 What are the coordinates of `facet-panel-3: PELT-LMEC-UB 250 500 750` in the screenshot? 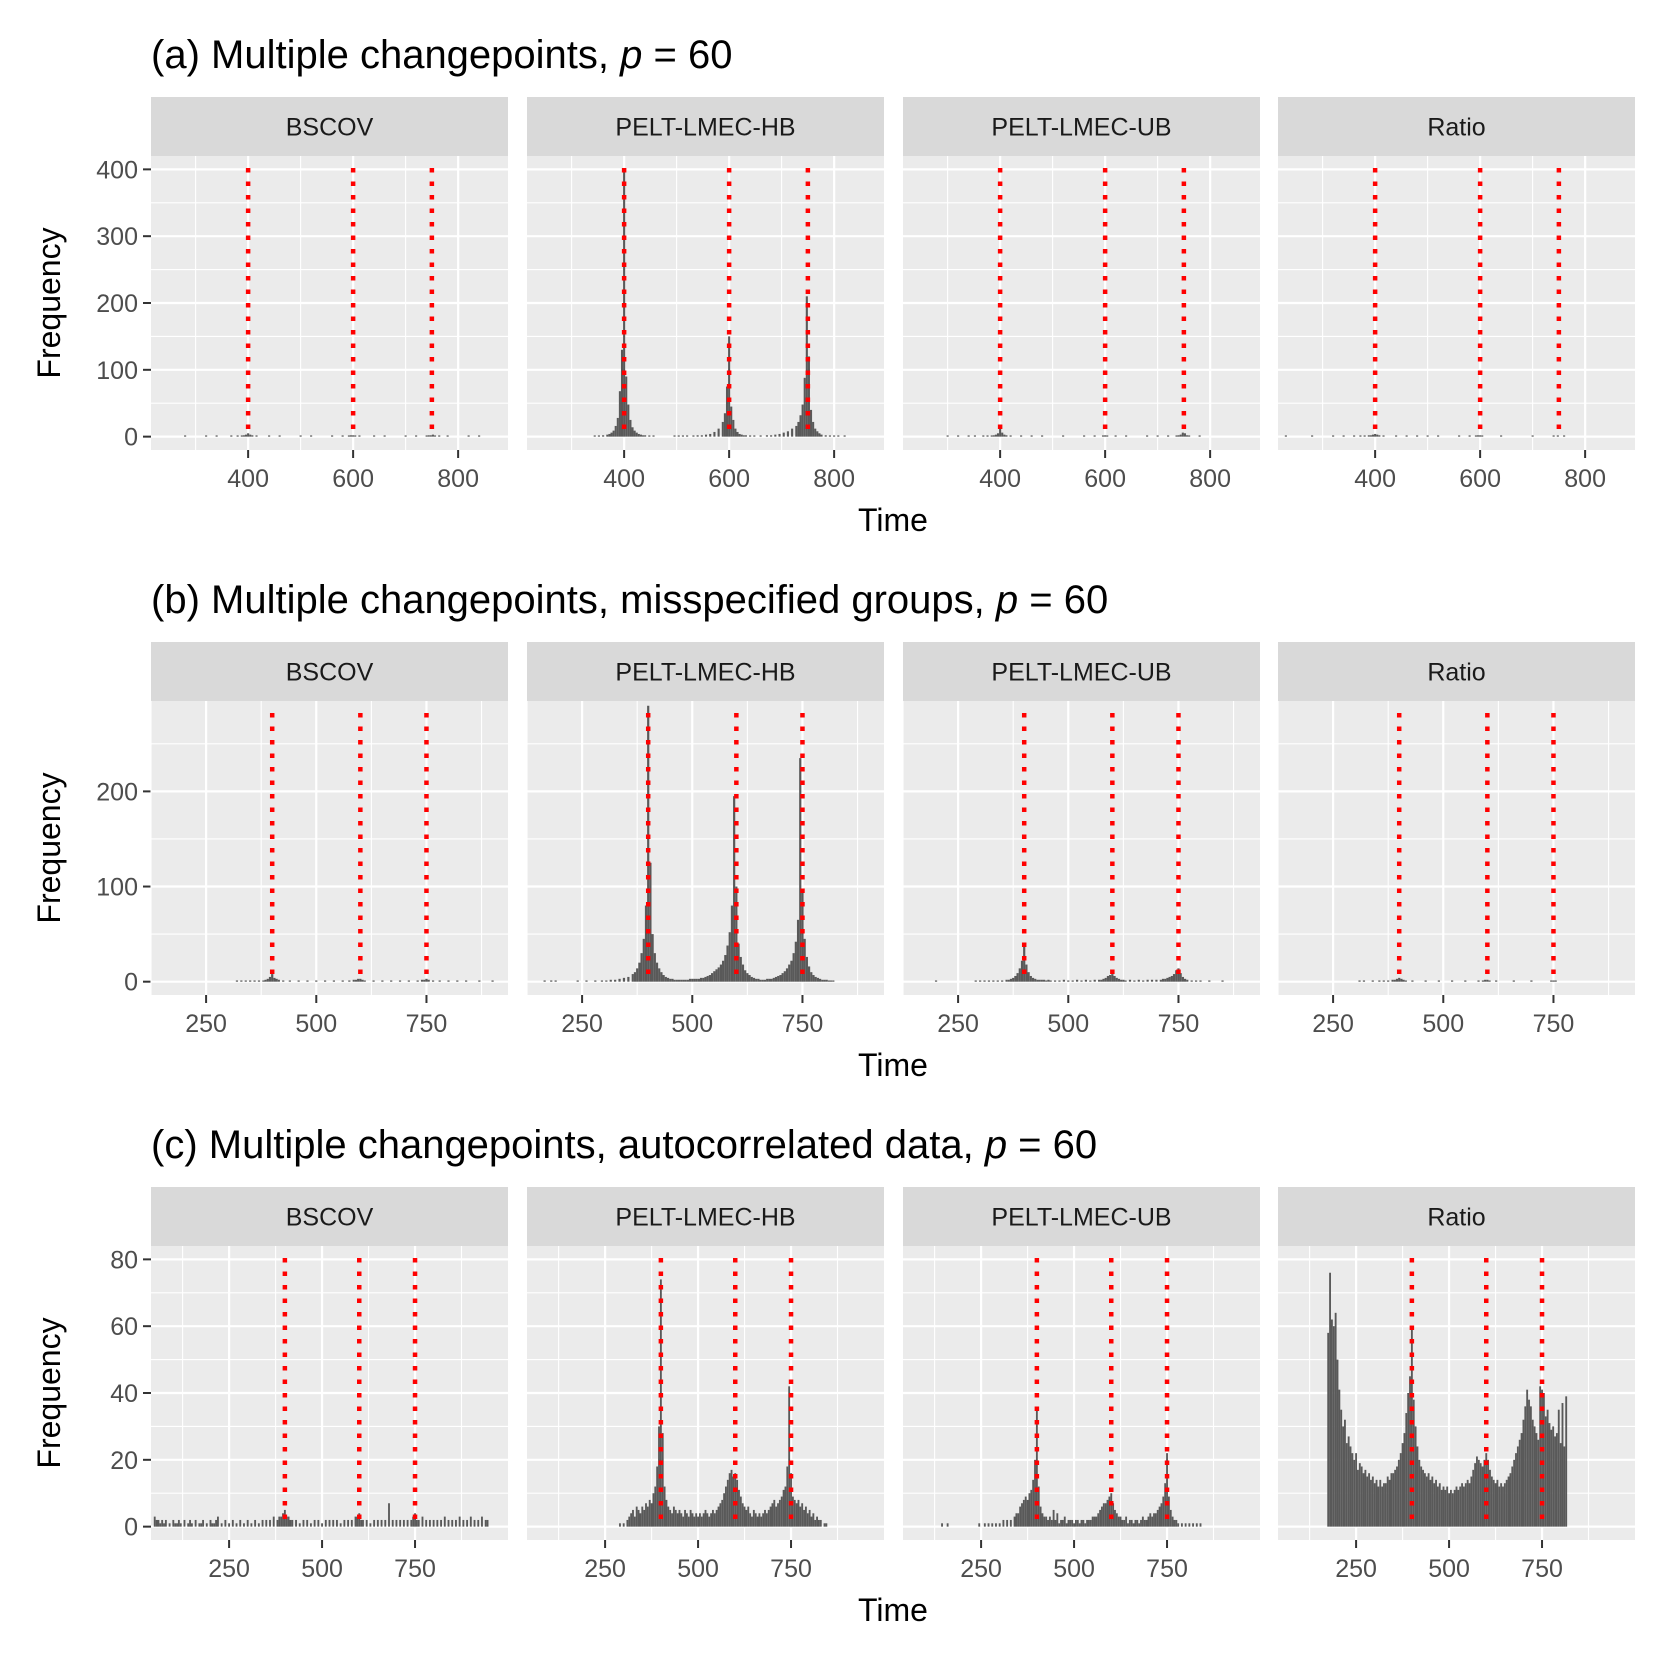 It's located at (1081, 840).